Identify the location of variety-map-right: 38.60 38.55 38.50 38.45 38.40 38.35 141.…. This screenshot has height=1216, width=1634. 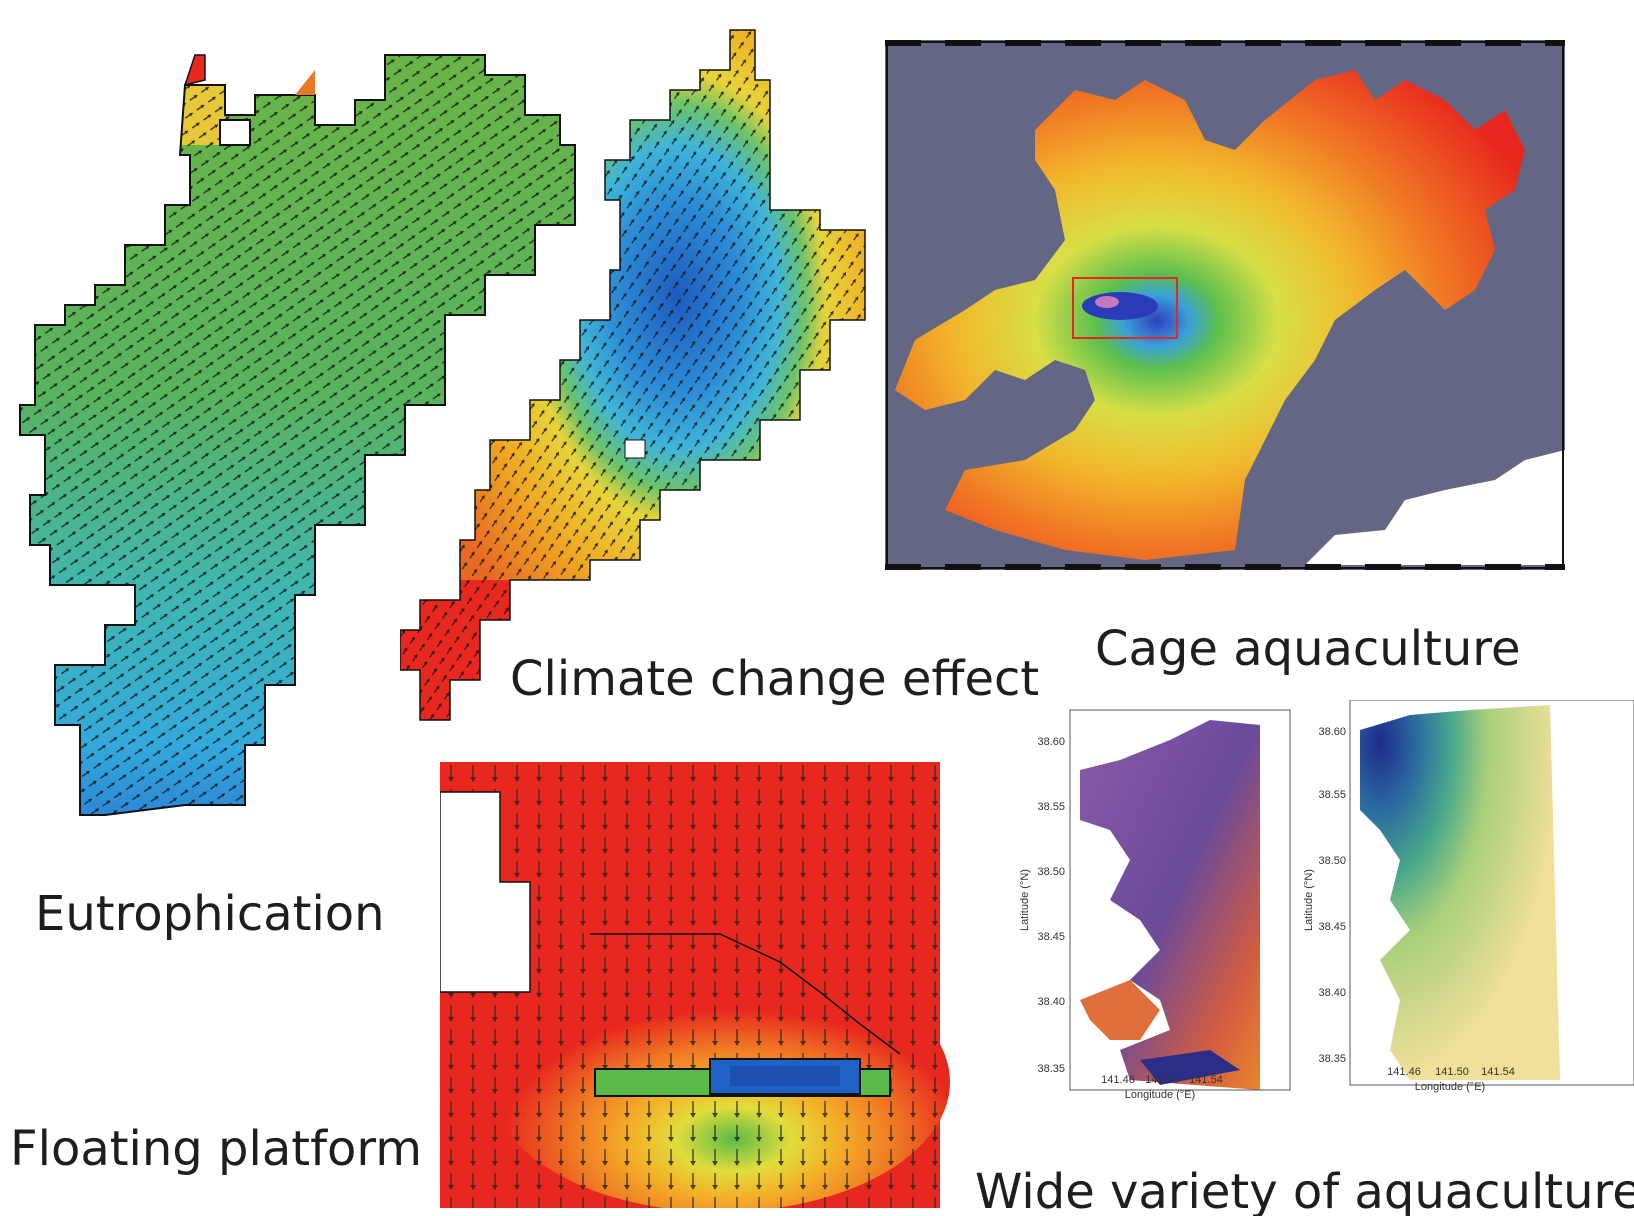
(1467, 925).